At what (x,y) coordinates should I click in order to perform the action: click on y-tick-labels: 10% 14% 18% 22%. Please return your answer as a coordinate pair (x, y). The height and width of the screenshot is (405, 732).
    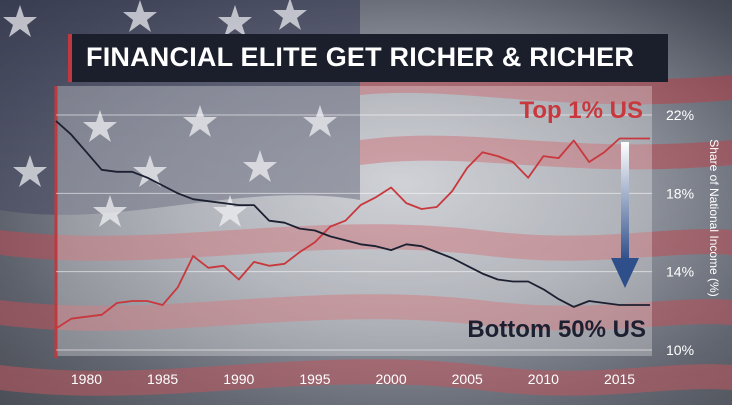
    Looking at the image, I should click on (680, 232).